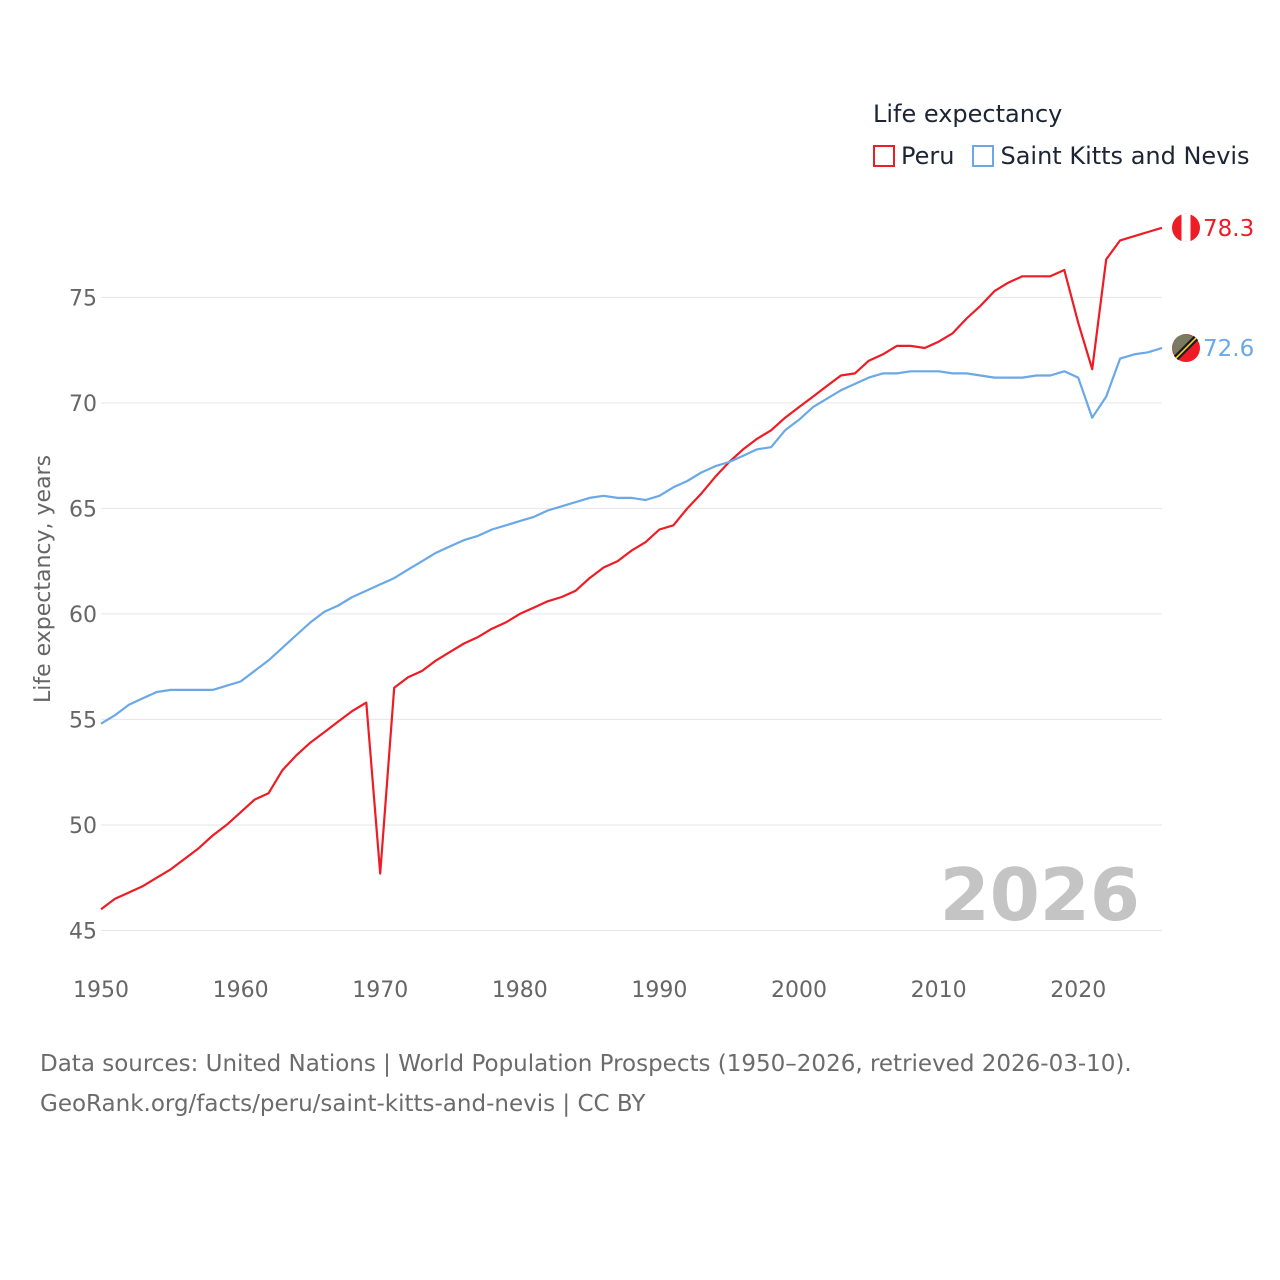 The image size is (1280, 1280). What do you see at coordinates (939, 990) in the screenshot?
I see `x-tick-label: 2010` at bounding box center [939, 990].